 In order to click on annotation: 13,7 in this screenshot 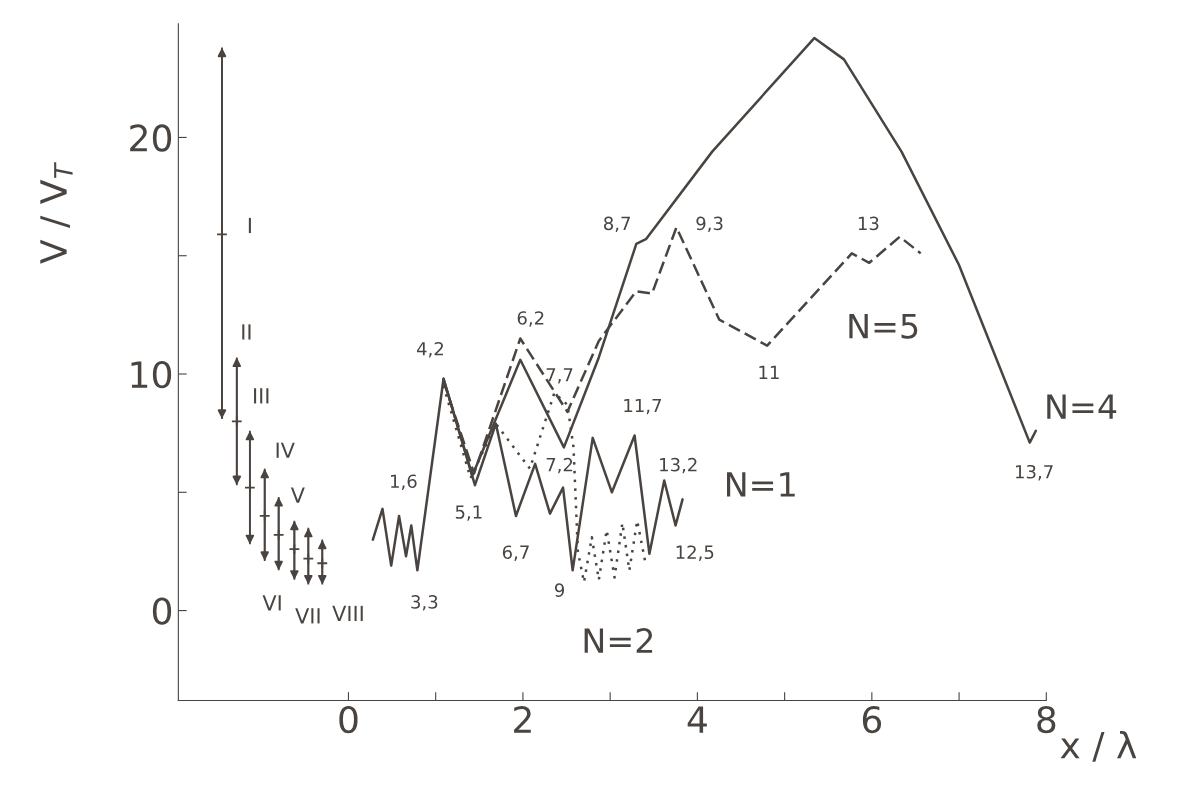, I will do `click(1034, 472)`.